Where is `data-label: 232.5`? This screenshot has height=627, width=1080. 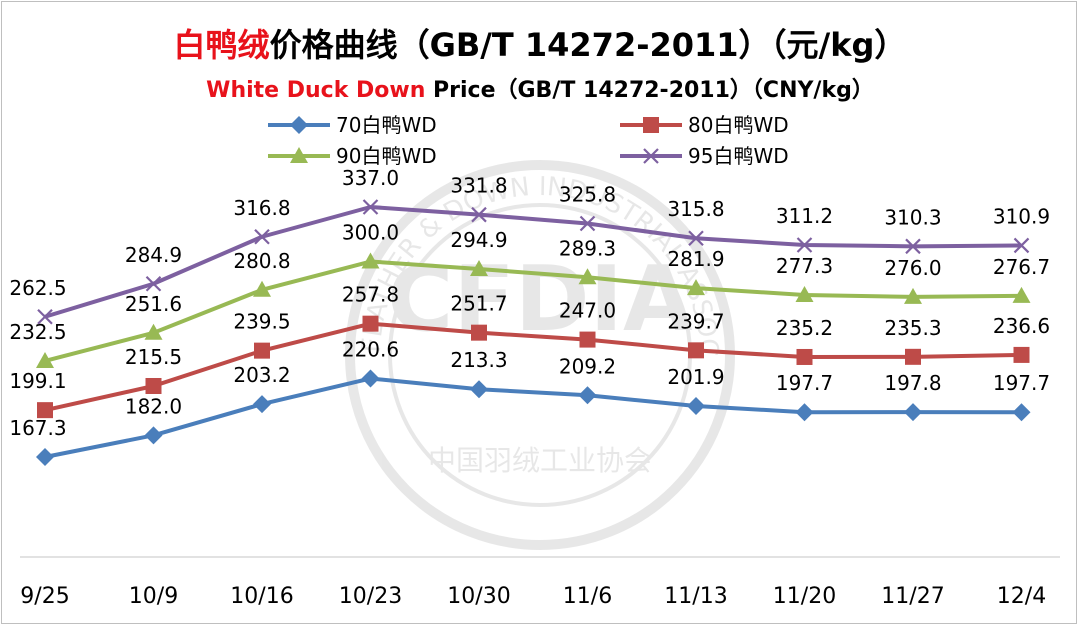 data-label: 232.5 is located at coordinates (37, 332).